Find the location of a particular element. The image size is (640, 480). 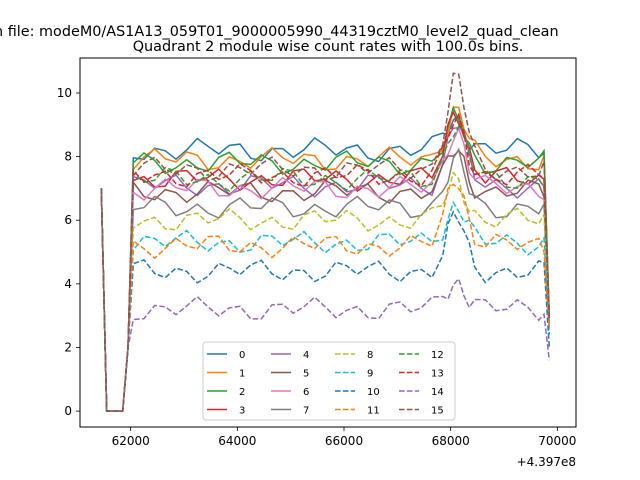

y-axis: 0 2 4 6 8 10 is located at coordinates (68, 252).